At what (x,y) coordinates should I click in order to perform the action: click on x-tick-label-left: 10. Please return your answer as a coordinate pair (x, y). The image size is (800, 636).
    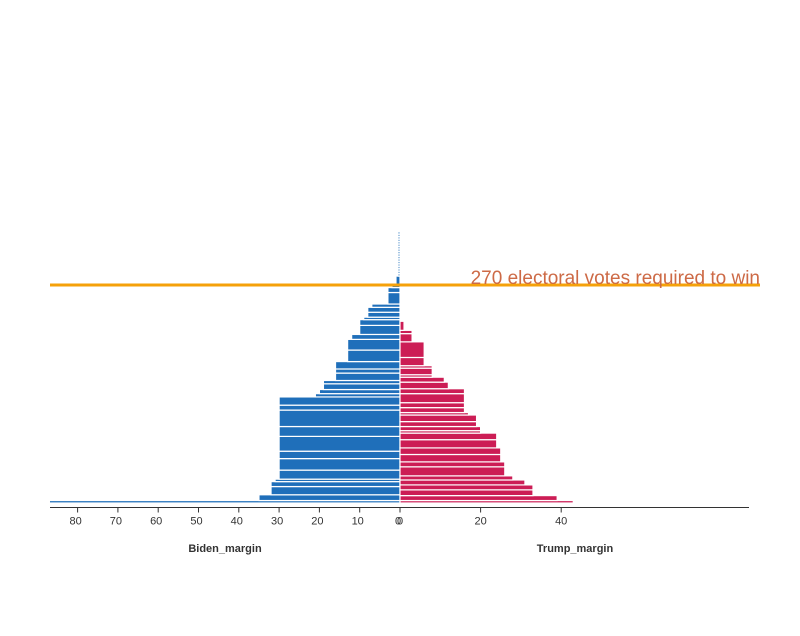
    Looking at the image, I should click on (358, 522).